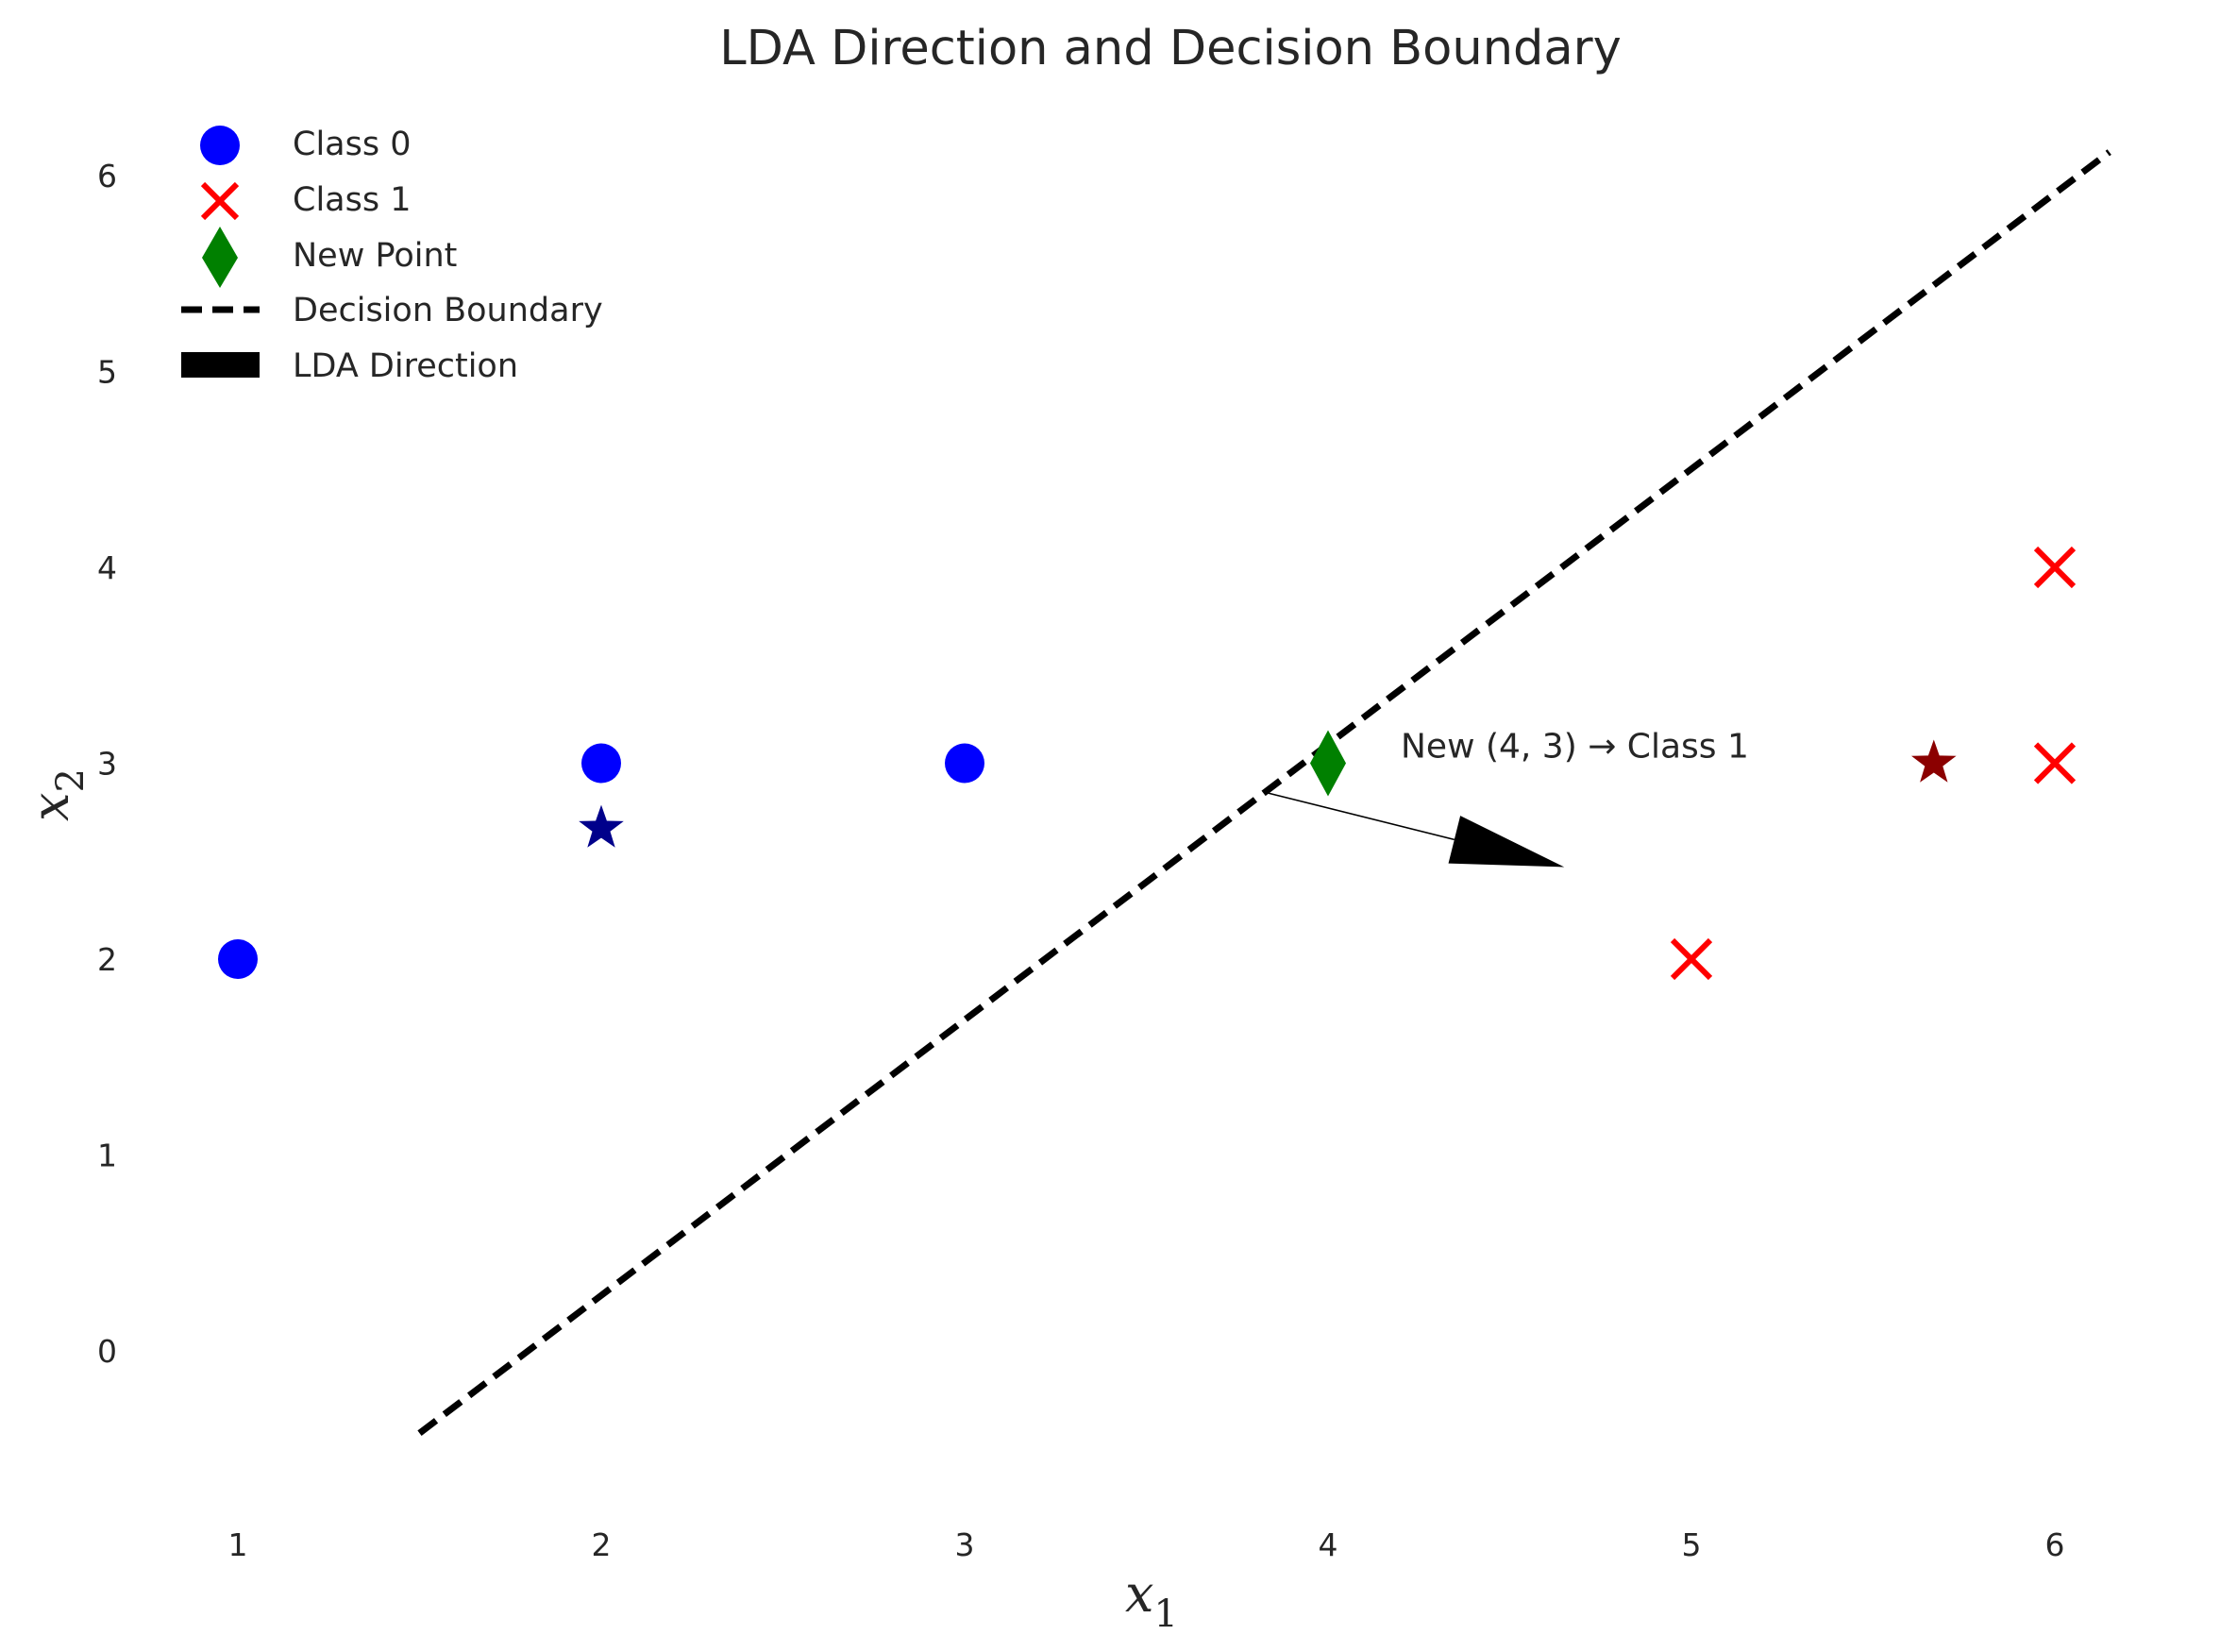 The image size is (2220, 1652). Describe the element at coordinates (1166, 1614) in the screenshot. I see `x-axis-label-subscript: 1` at that location.